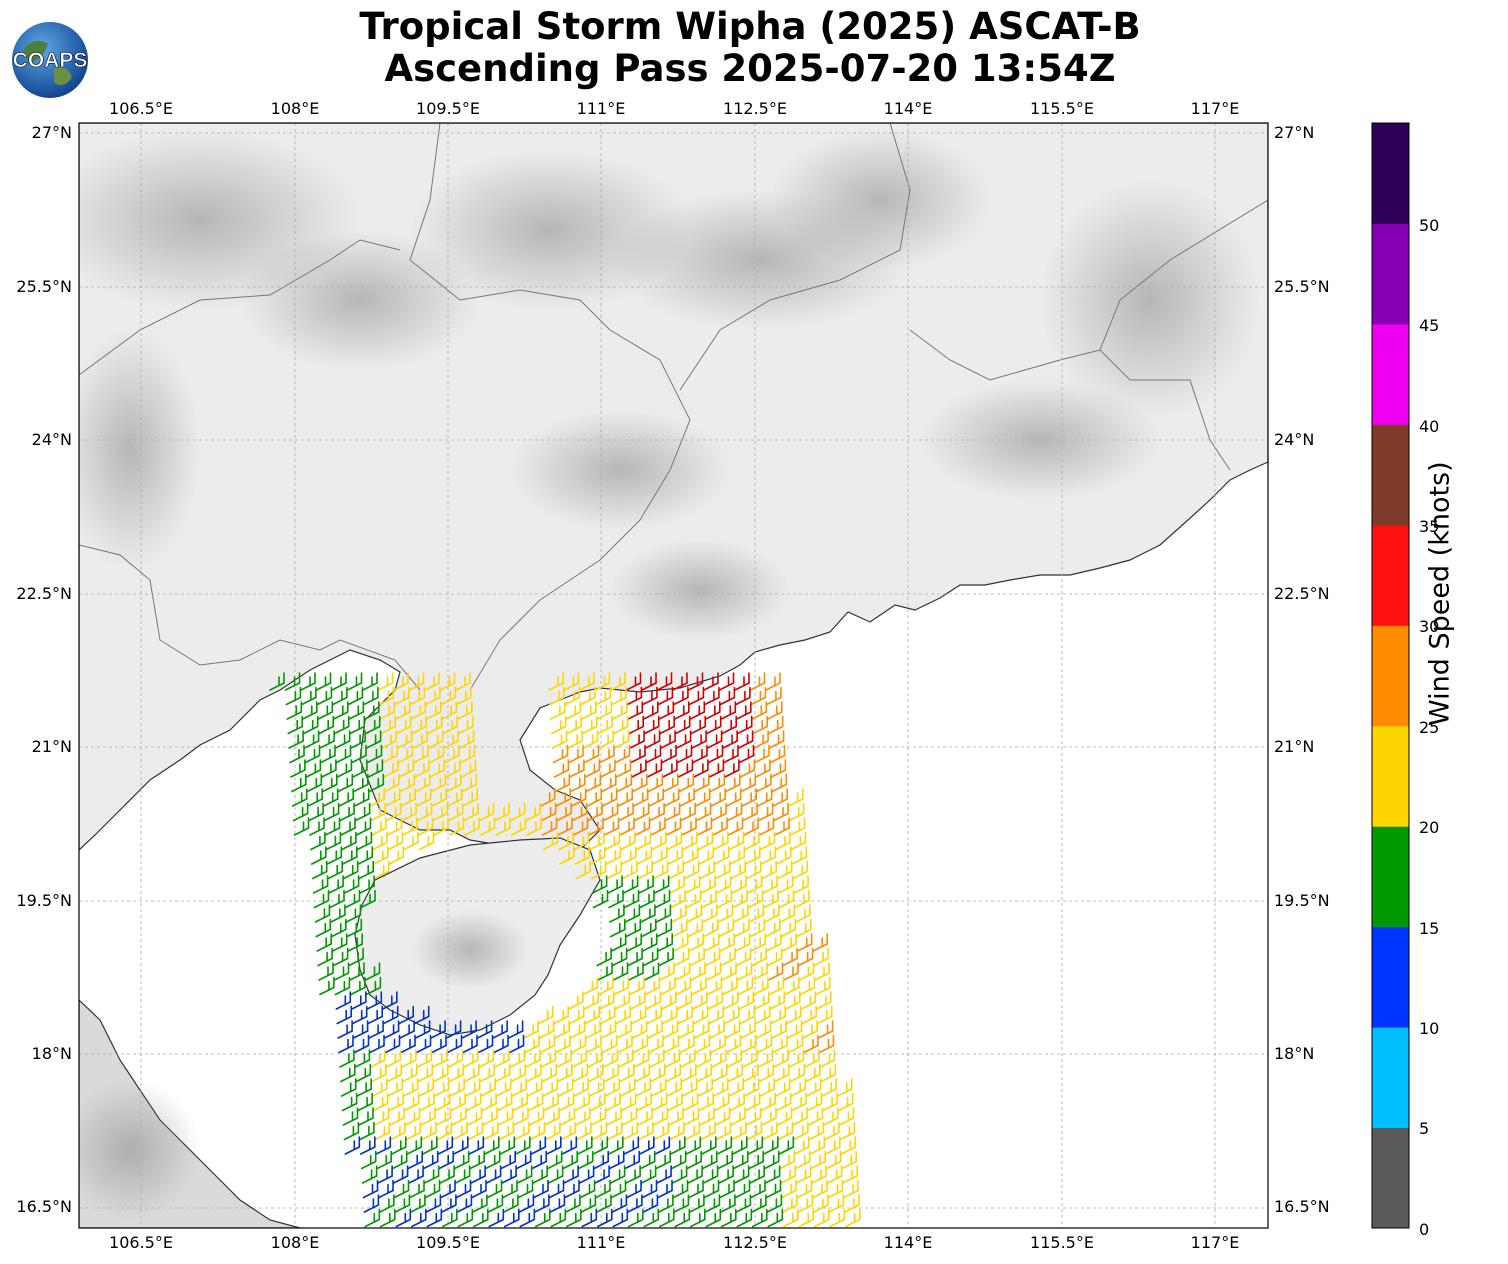 The height and width of the screenshot is (1264, 1508). I want to click on province-border, so click(550, 407).